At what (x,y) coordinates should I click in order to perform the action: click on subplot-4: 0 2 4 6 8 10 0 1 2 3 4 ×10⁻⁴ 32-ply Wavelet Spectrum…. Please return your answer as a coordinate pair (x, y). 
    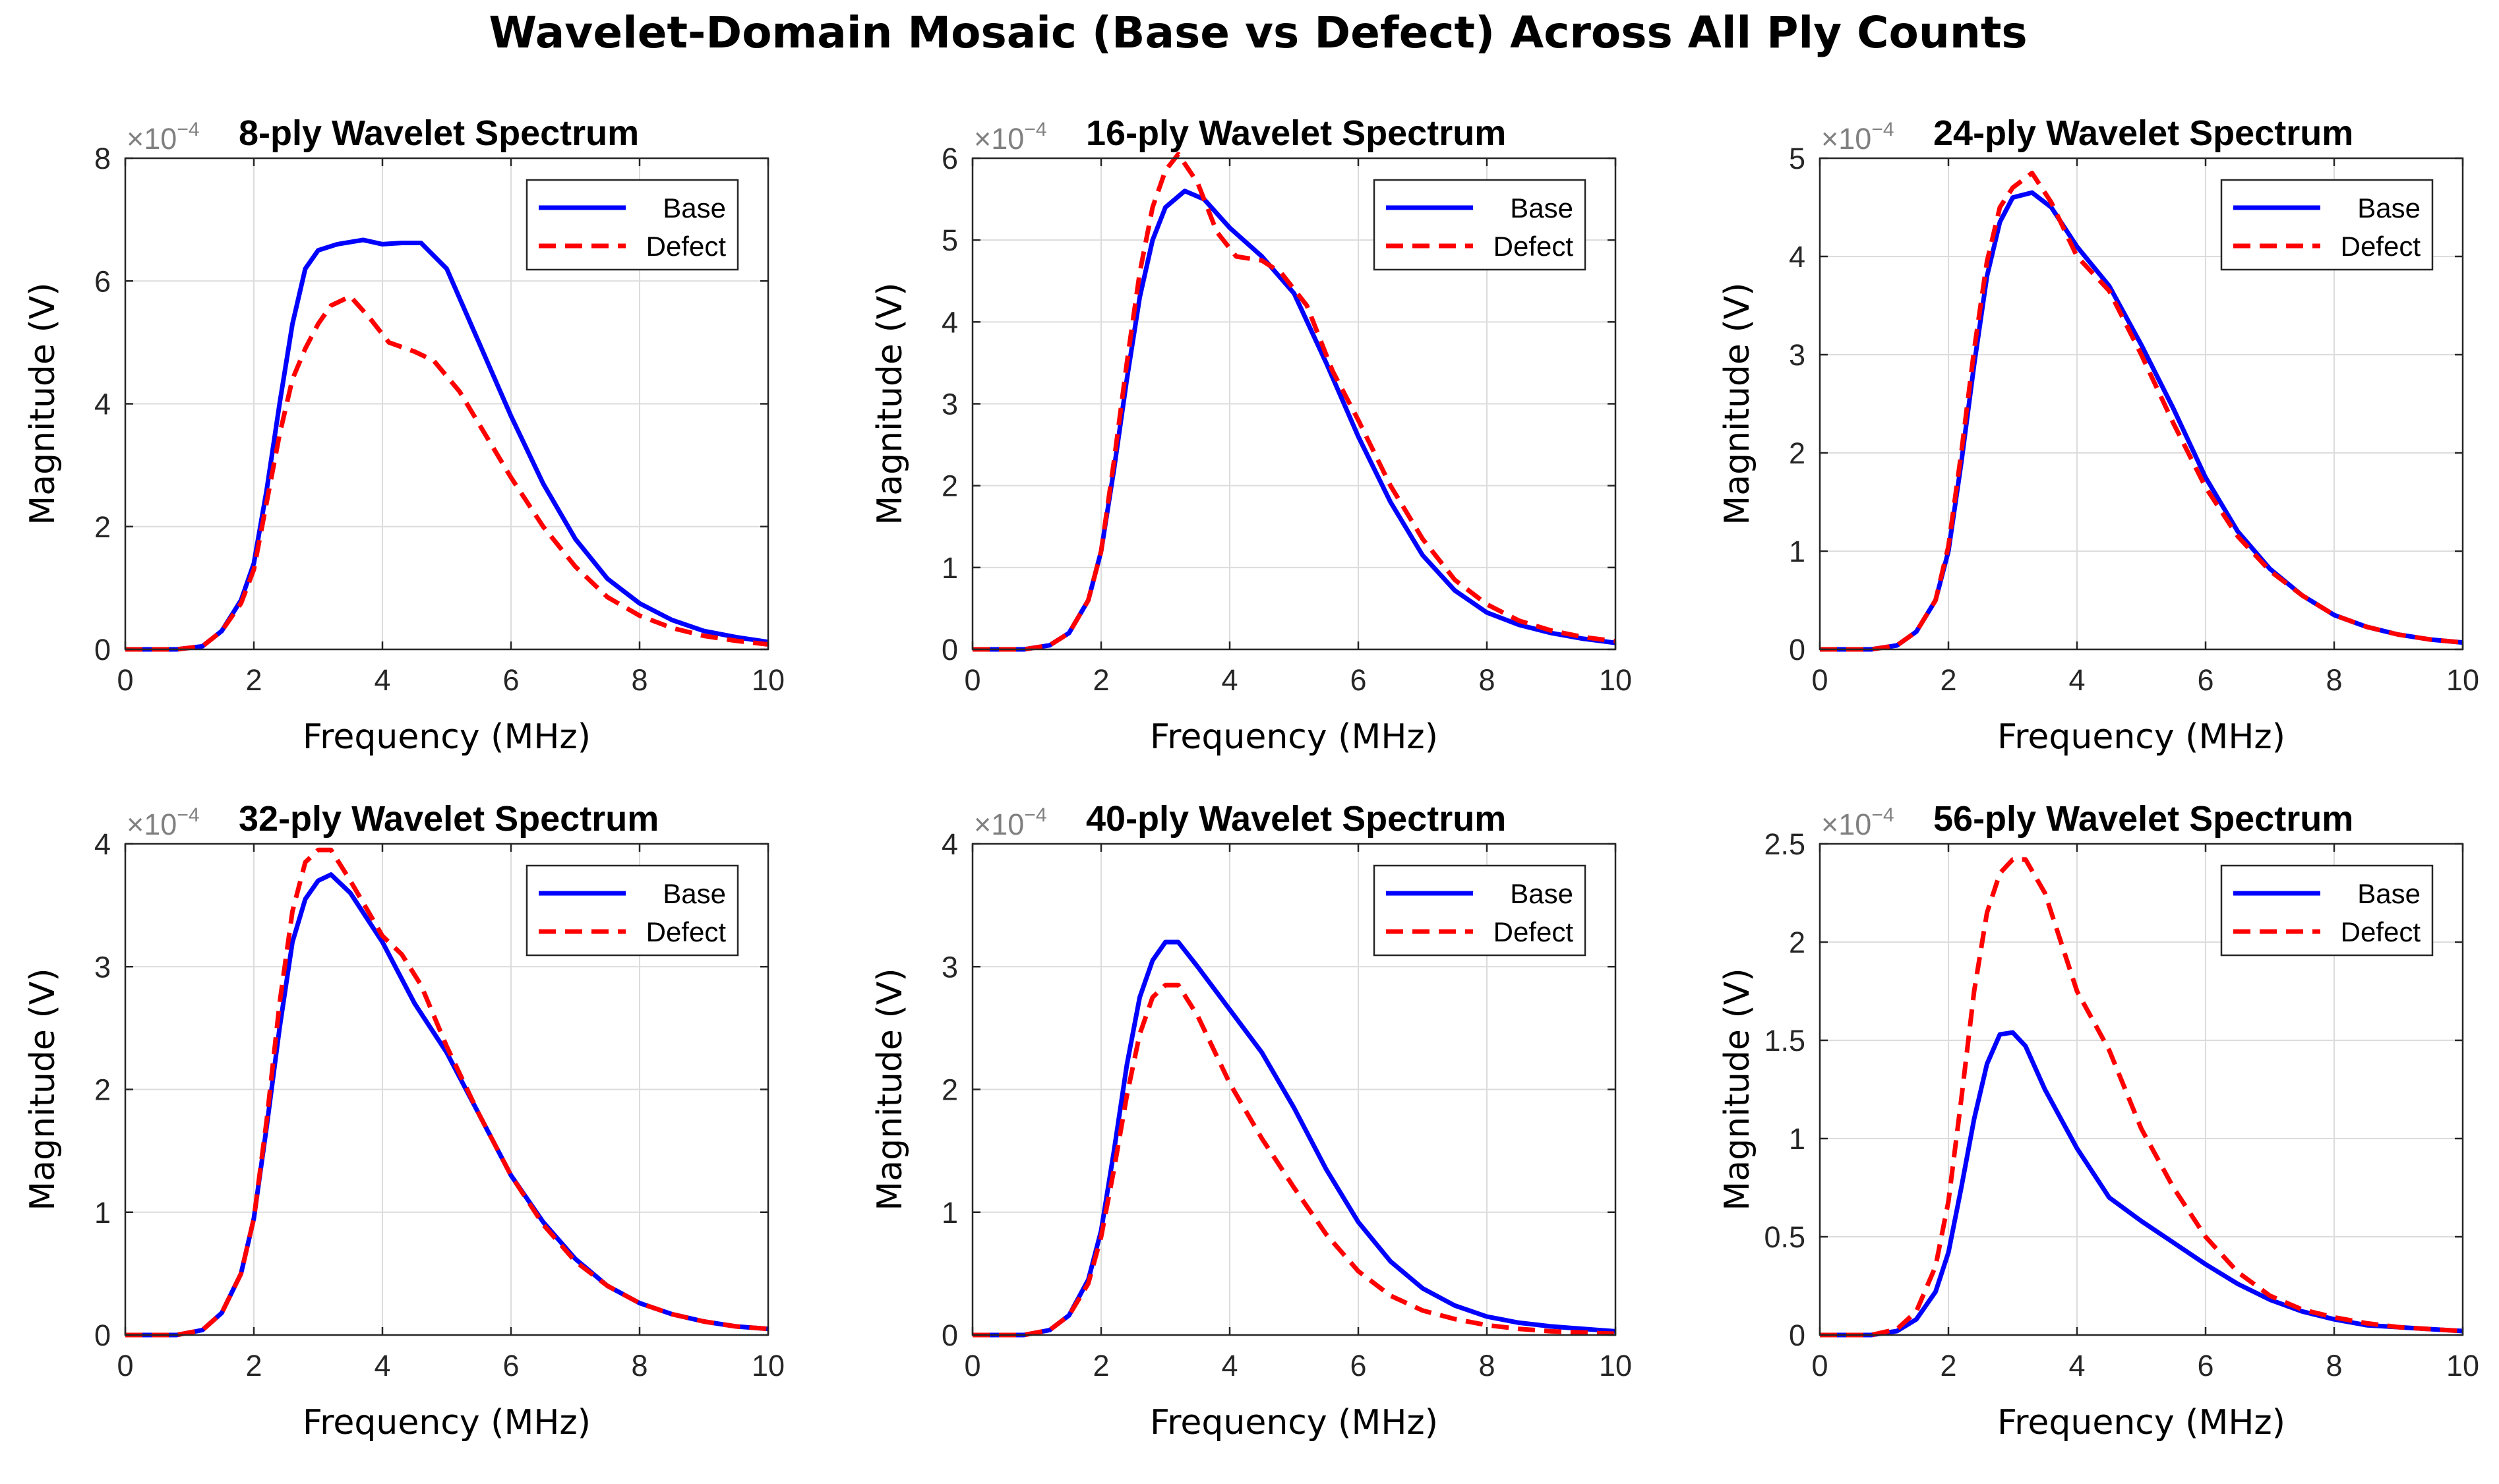
    Looking at the image, I should click on (404, 1121).